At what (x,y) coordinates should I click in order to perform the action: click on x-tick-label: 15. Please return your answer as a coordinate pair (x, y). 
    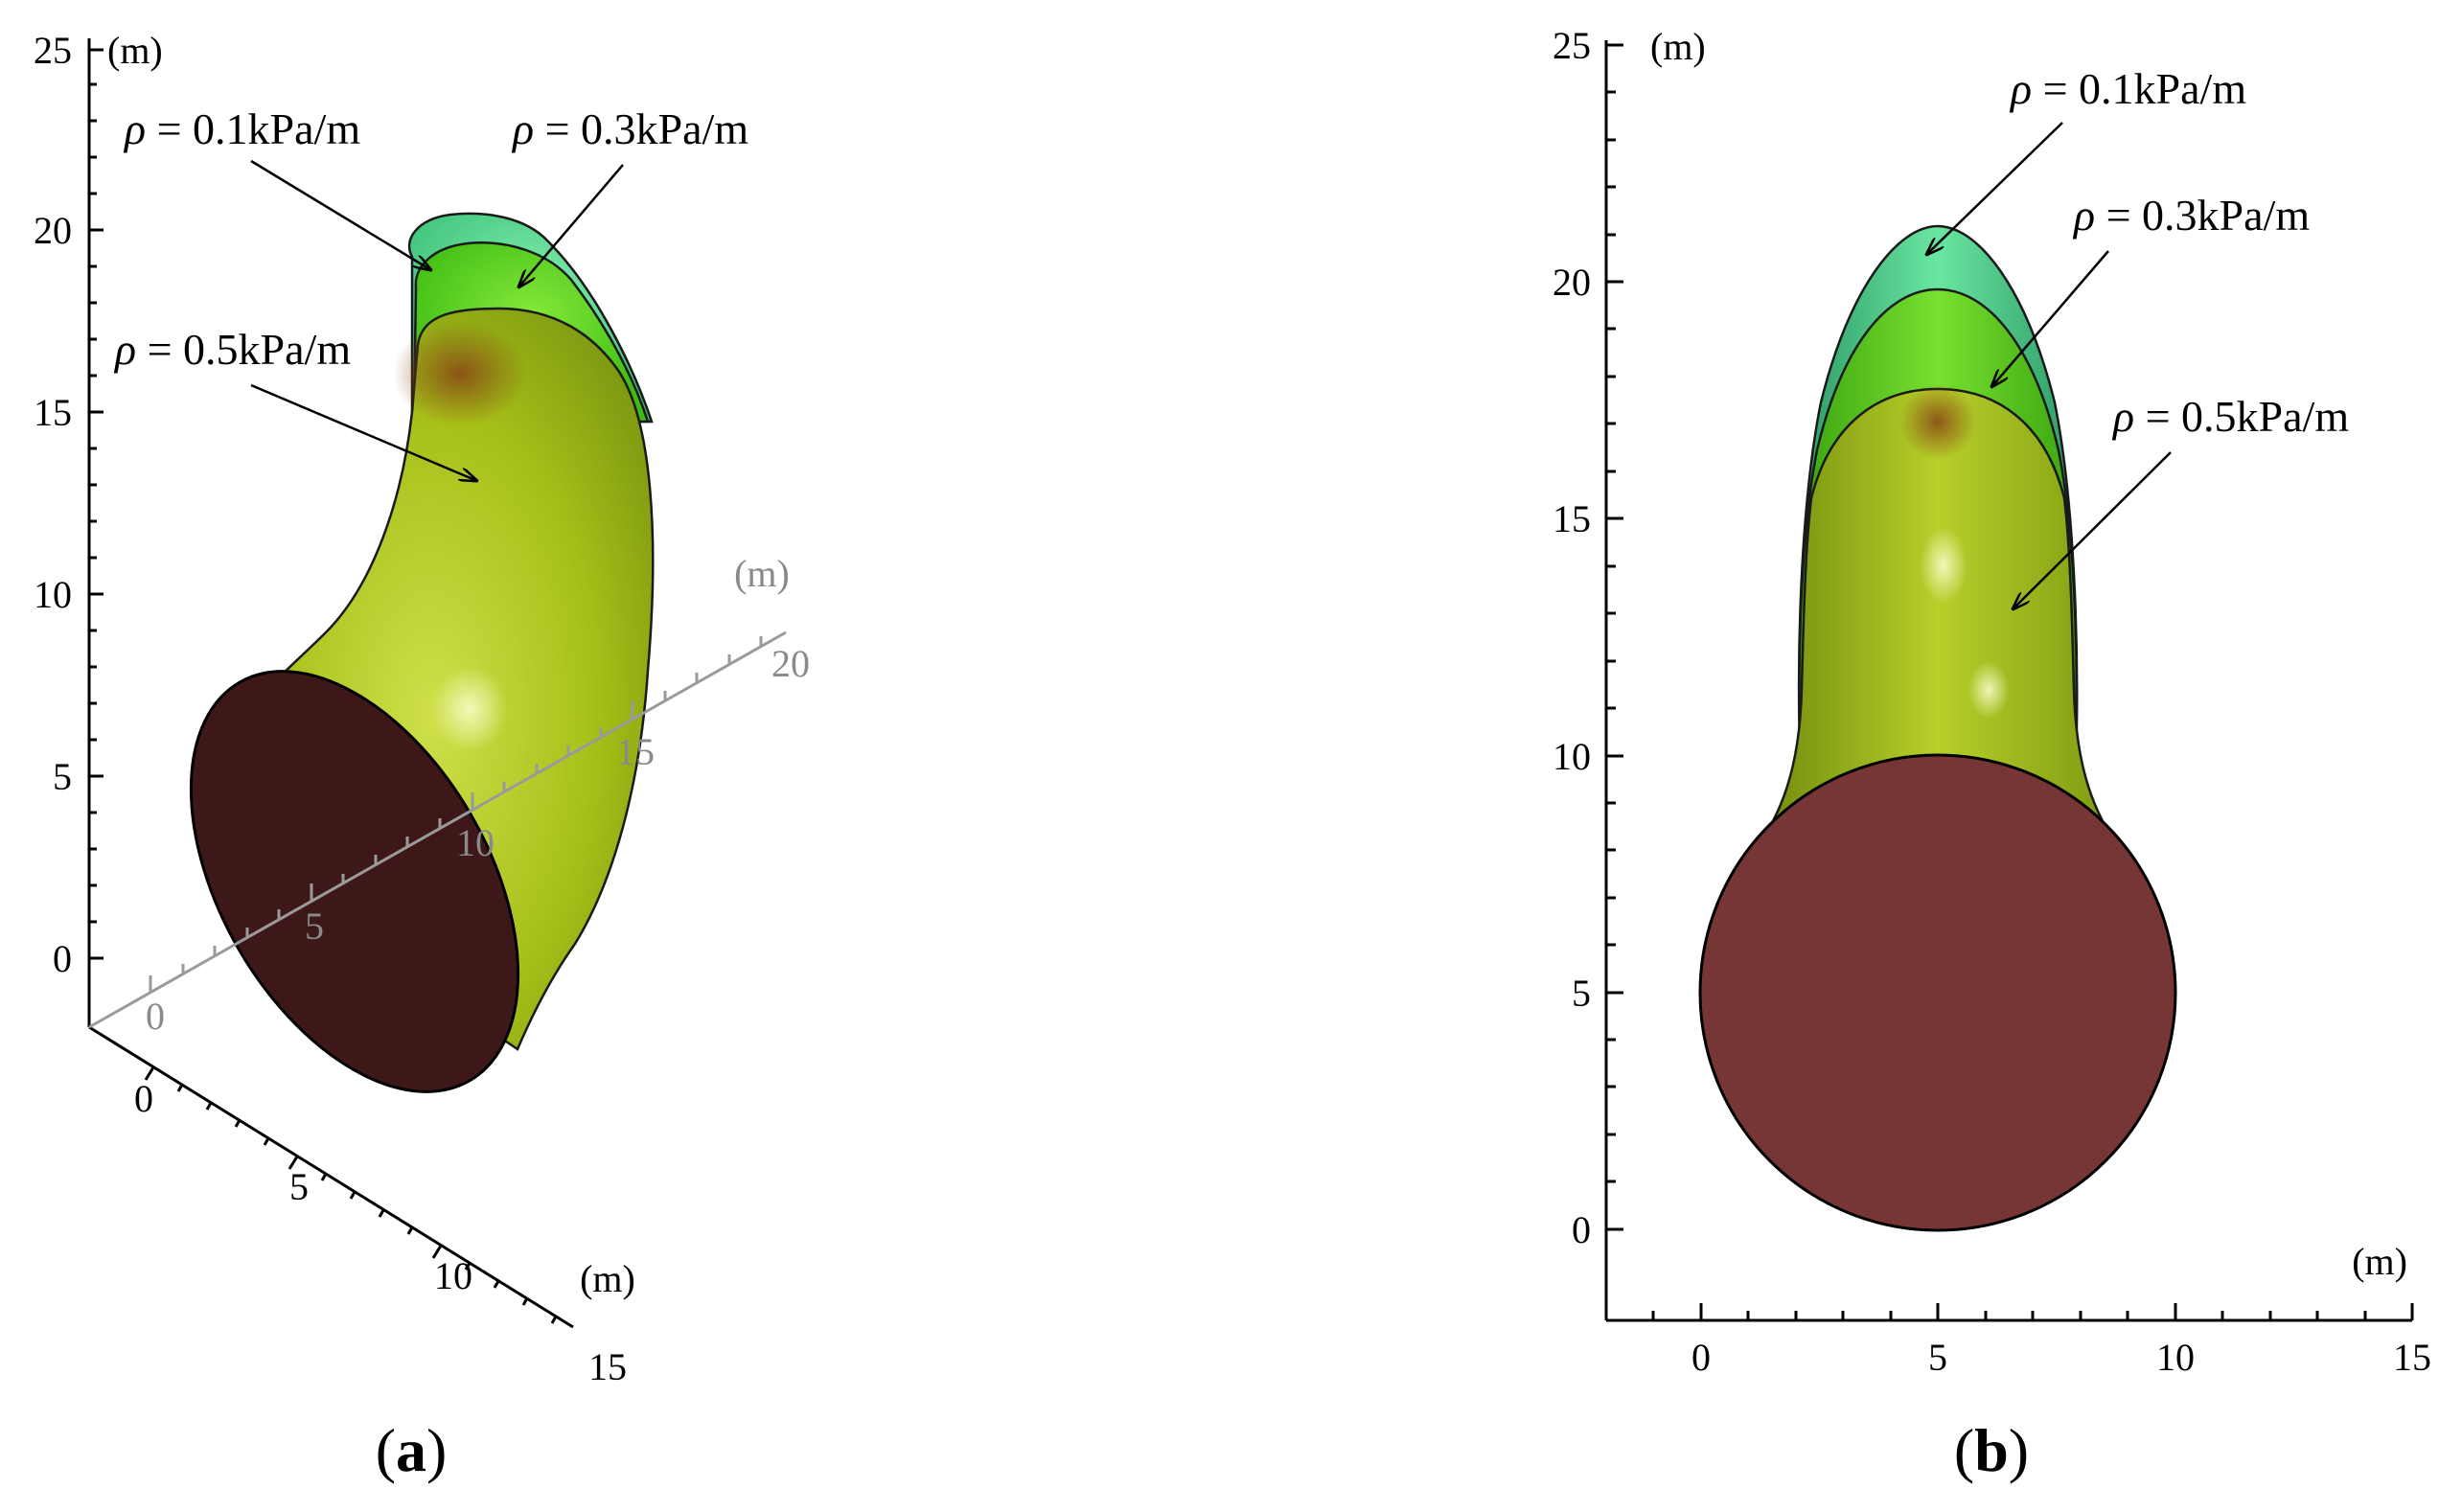
    Looking at the image, I should click on (2412, 1357).